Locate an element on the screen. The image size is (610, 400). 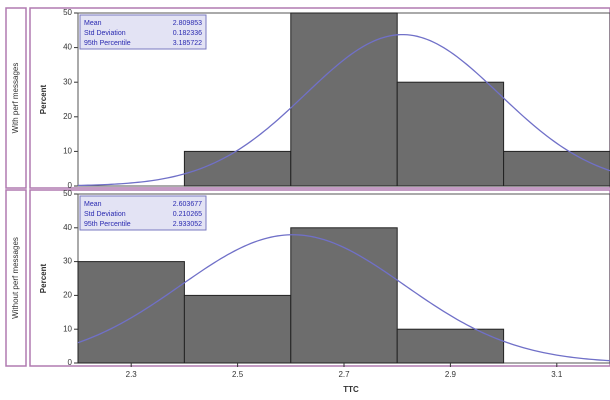
stats-value: 2.933052 is located at coordinates (187, 224).